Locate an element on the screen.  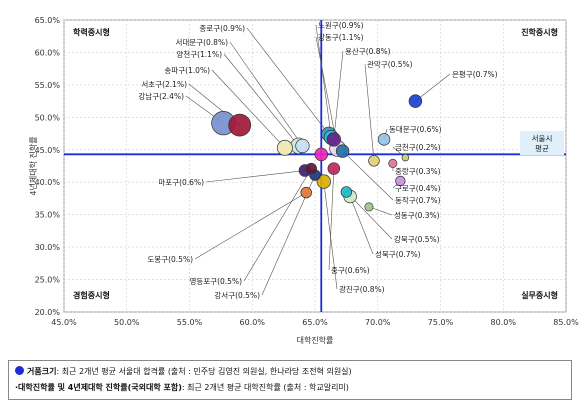
x-axis-title: 대학진학률 is located at coordinates (315, 340).